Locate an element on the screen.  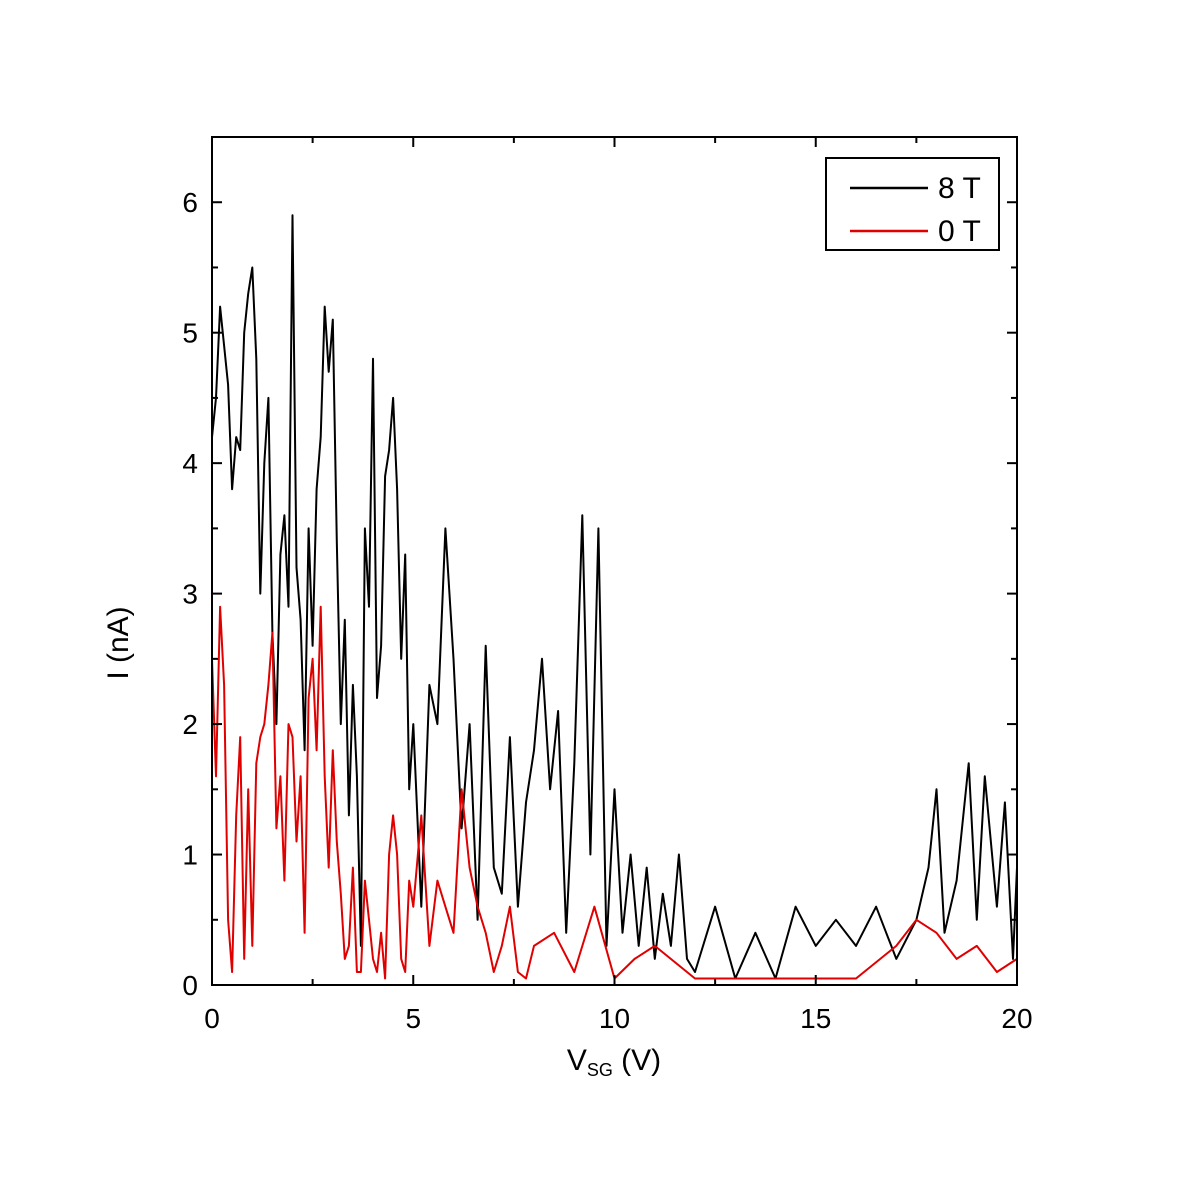
x-tick-label: 0 is located at coordinates (212, 1018).